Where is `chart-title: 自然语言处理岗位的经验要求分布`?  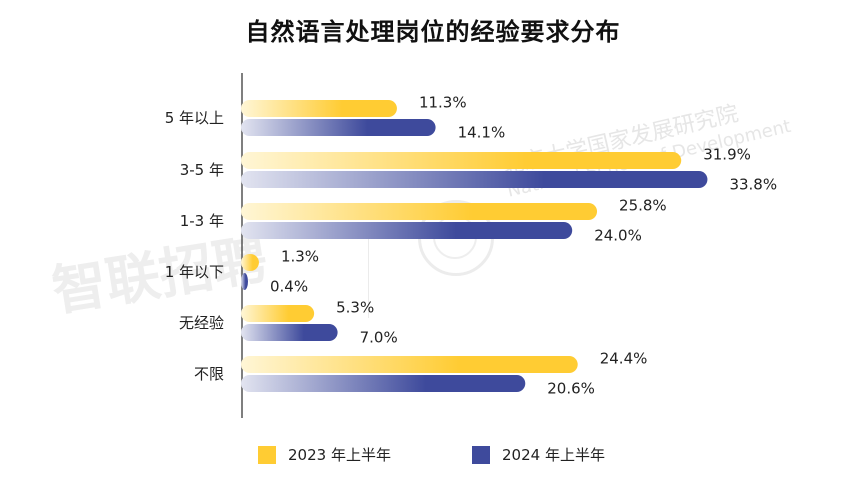 chart-title: 自然语言处理岗位的经验要求分布 is located at coordinates (433, 32).